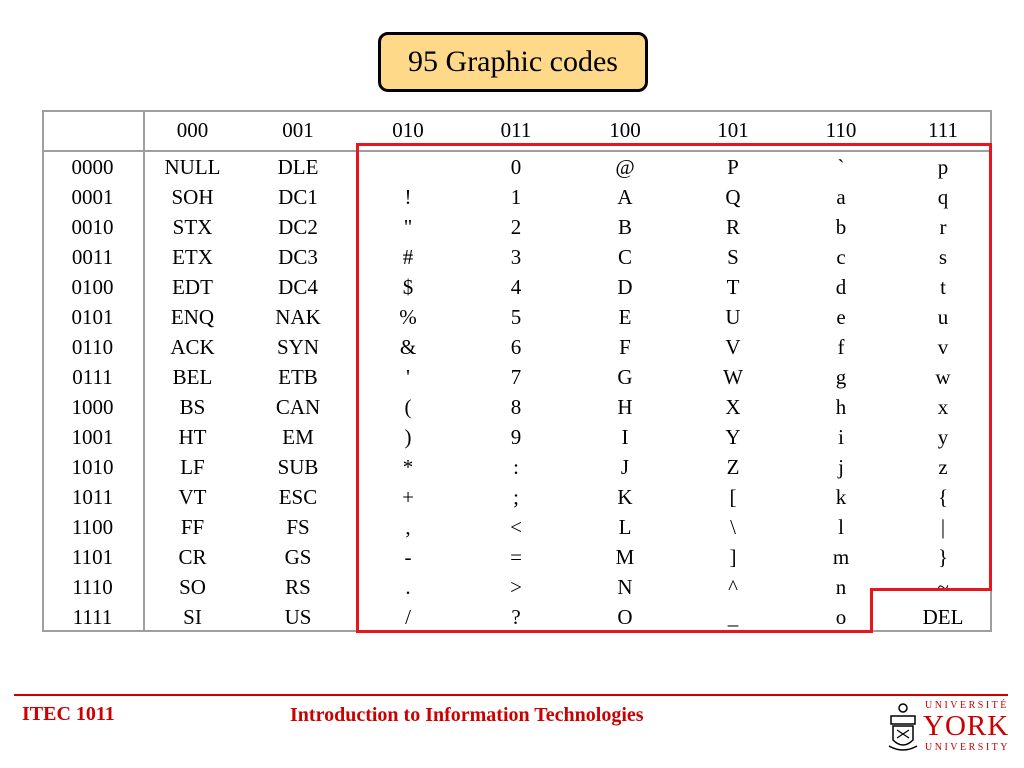 The height and width of the screenshot is (768, 1024). What do you see at coordinates (93, 287) in the screenshot?
I see `row-header: 0100` at bounding box center [93, 287].